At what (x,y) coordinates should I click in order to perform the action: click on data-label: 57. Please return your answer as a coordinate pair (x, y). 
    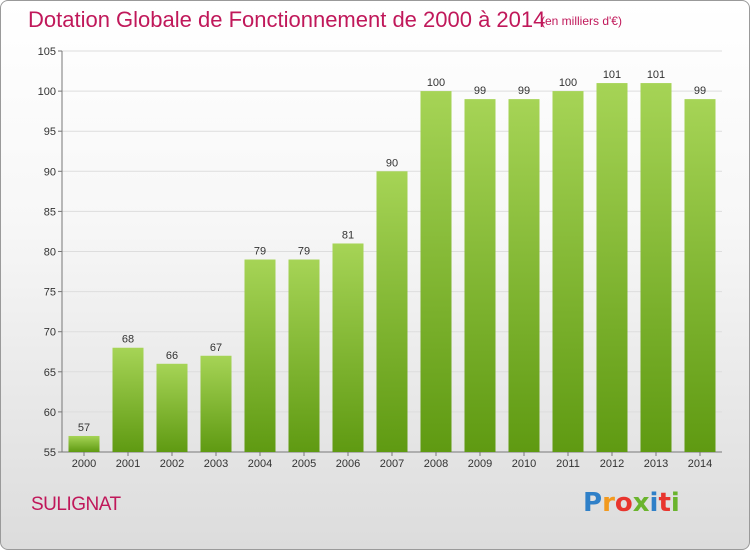
    Looking at the image, I should click on (84, 428).